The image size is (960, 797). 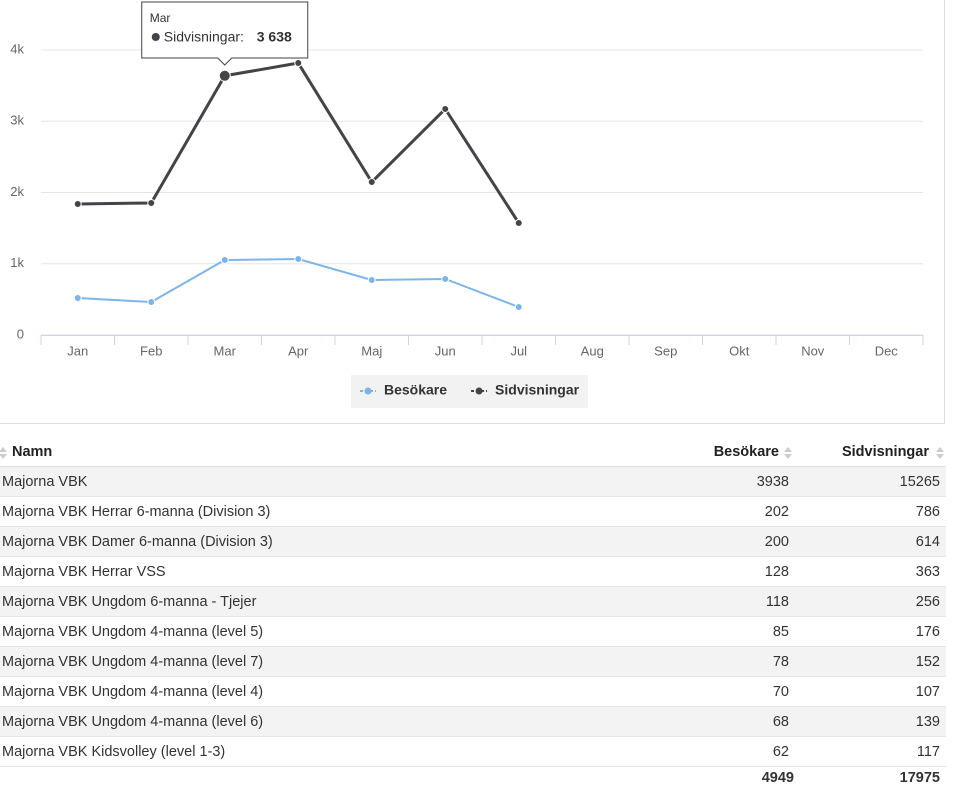 I want to click on table-cell: Majorna VBK Damer 6-manna (Division 3), so click(x=137, y=542).